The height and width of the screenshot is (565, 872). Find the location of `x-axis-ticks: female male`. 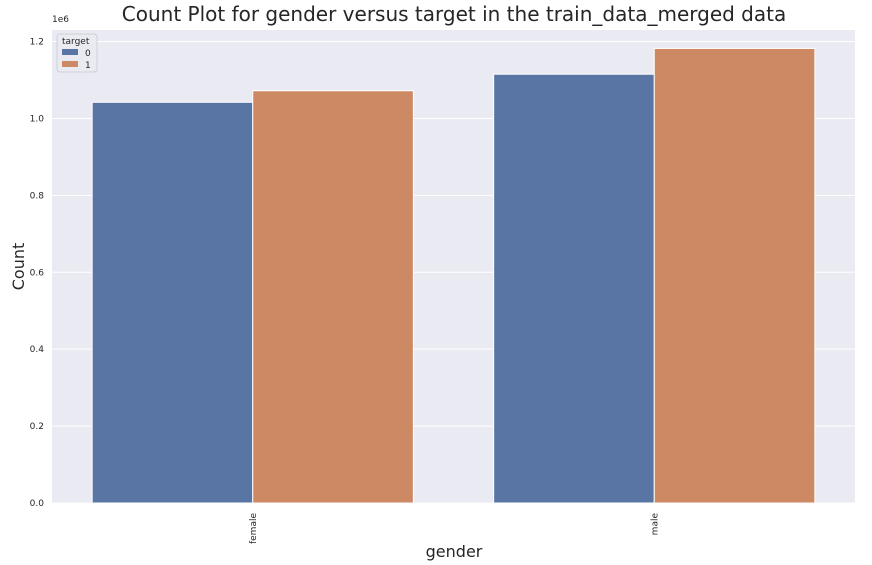

x-axis-ticks: female male is located at coordinates (455, 528).